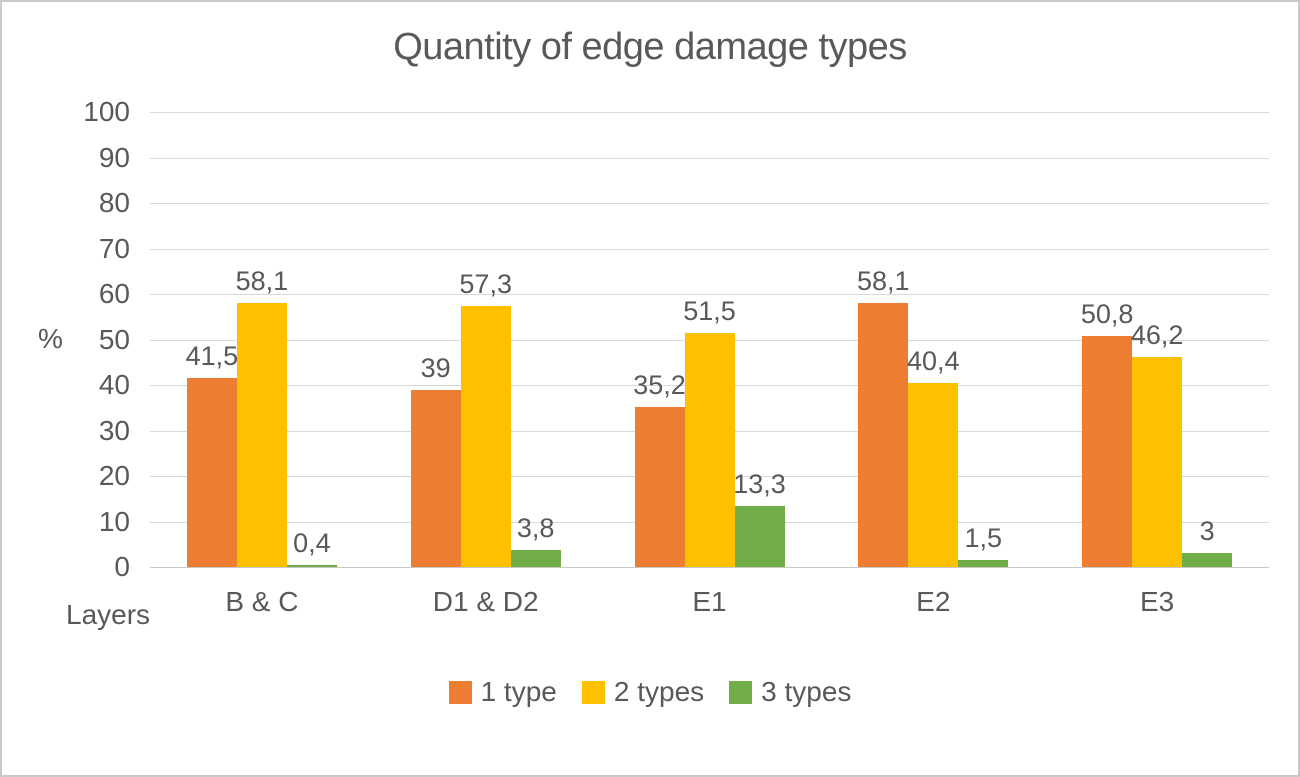  I want to click on y-tick-label: 30, so click(114, 430).